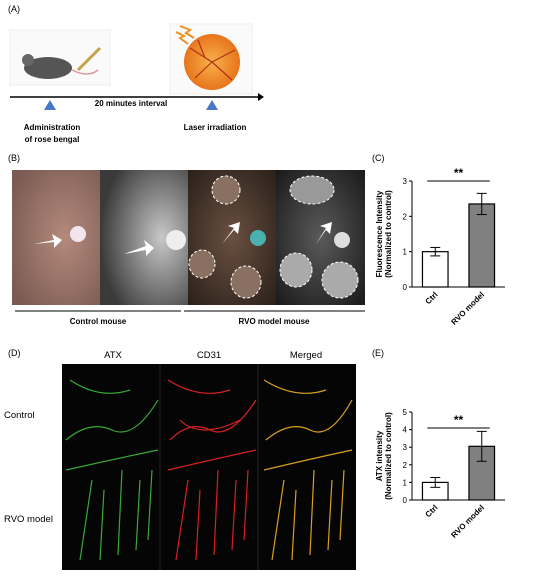  Describe the element at coordinates (209, 355) in the screenshot. I see `column-label: CD31` at that location.